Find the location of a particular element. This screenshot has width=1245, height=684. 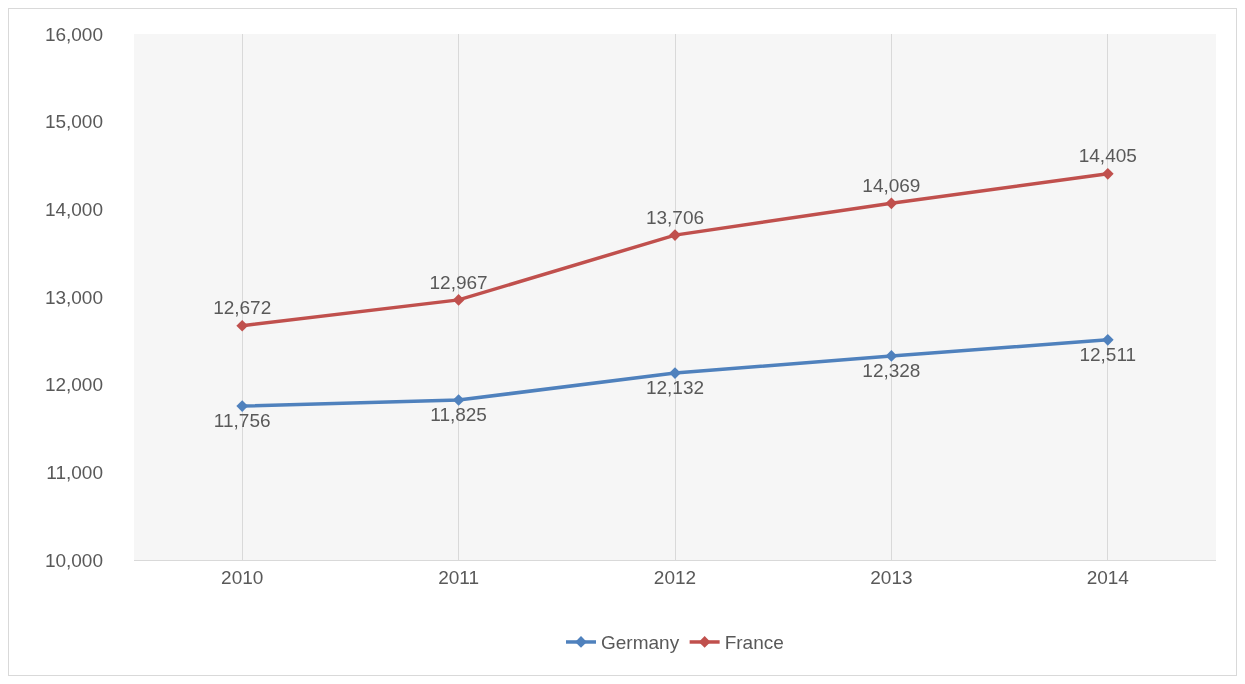

data-label: 12,967 is located at coordinates (458, 282).